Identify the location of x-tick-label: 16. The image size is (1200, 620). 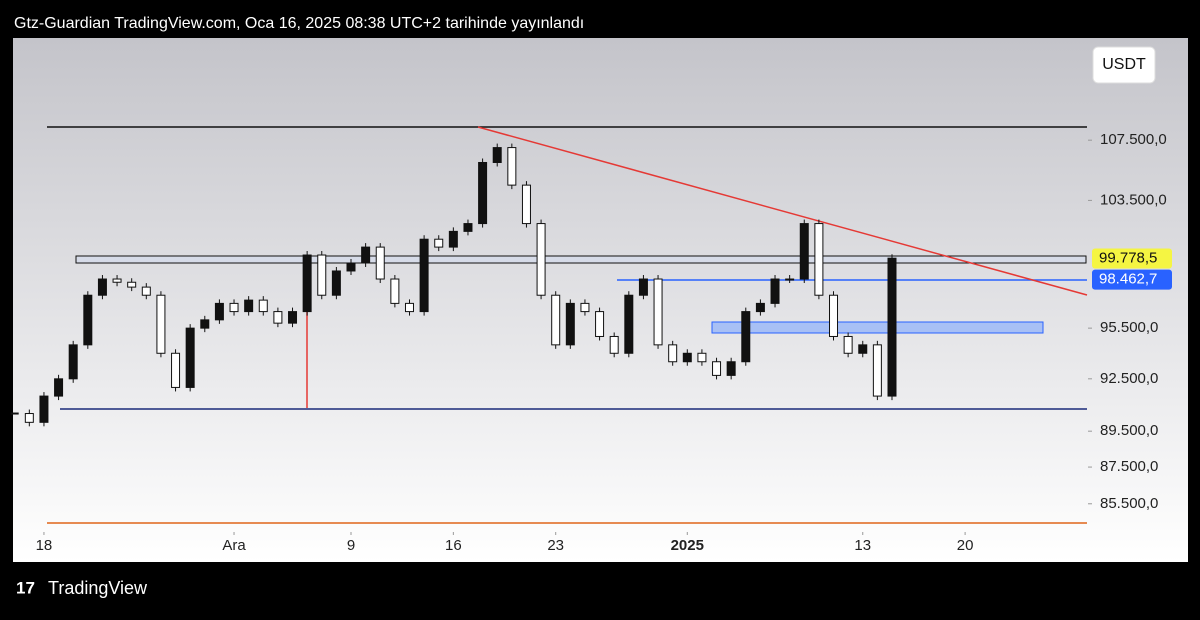
(453, 545).